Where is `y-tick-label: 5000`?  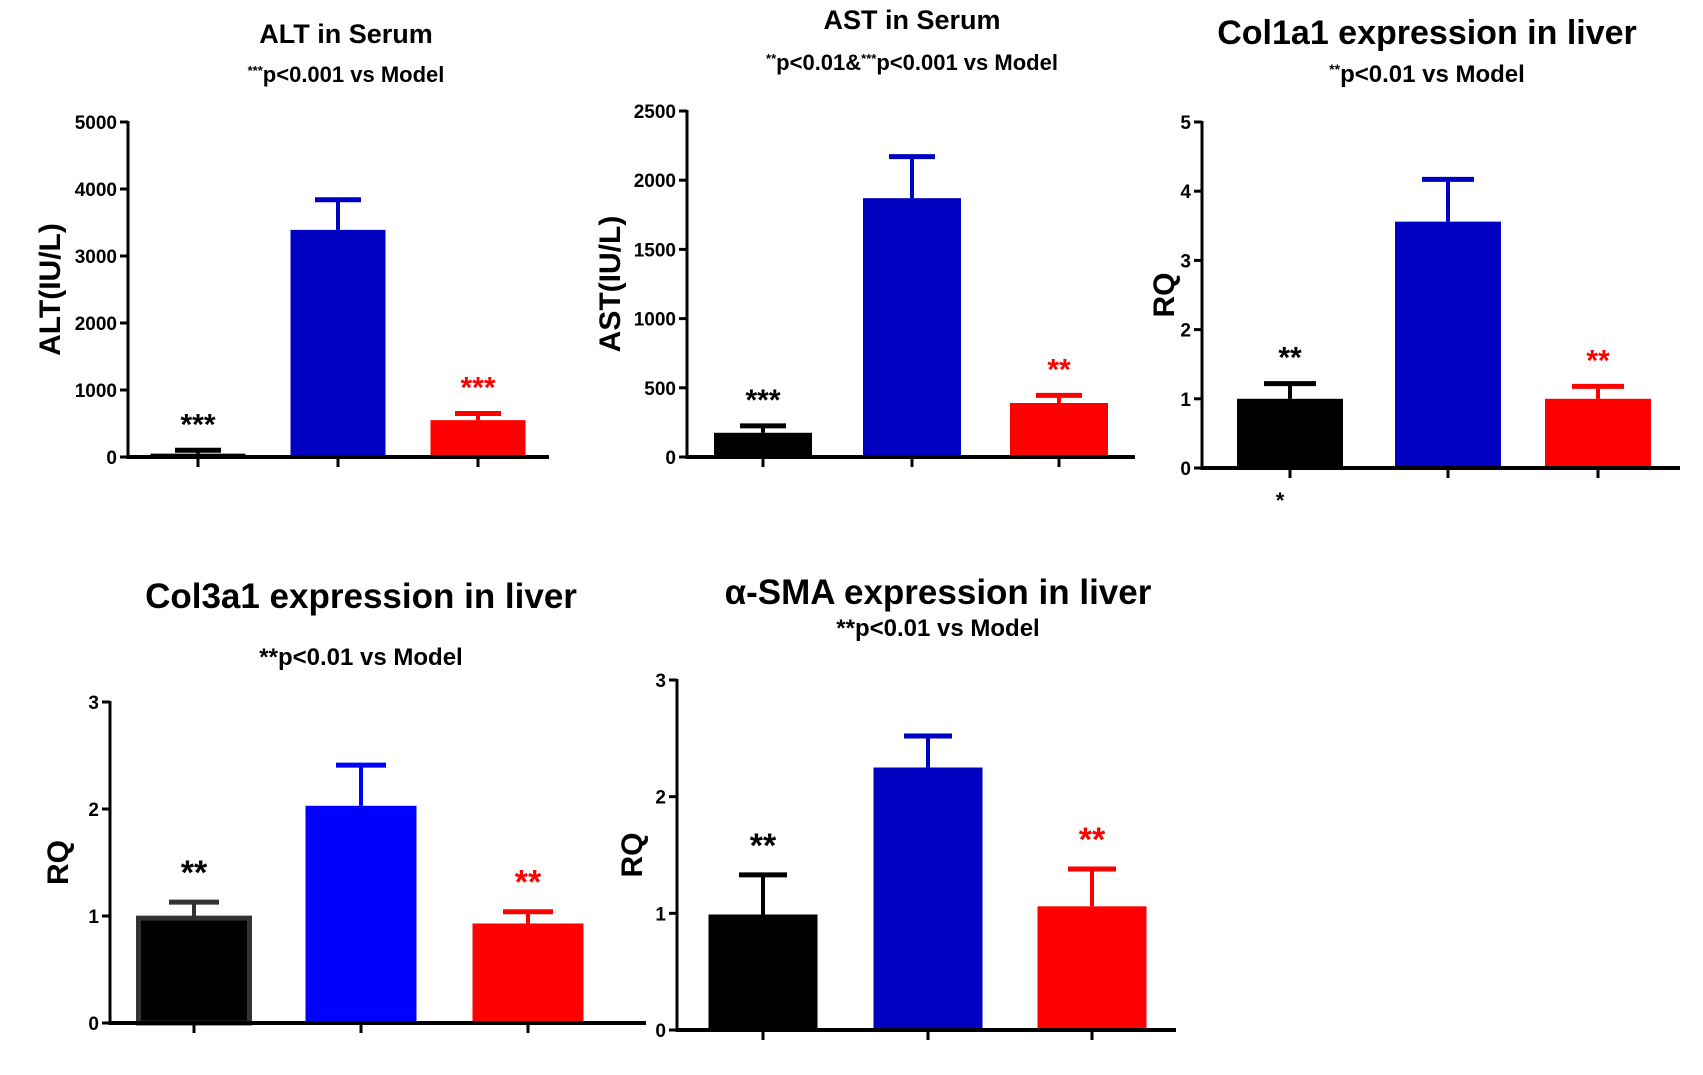
y-tick-label: 5000 is located at coordinates (96, 123).